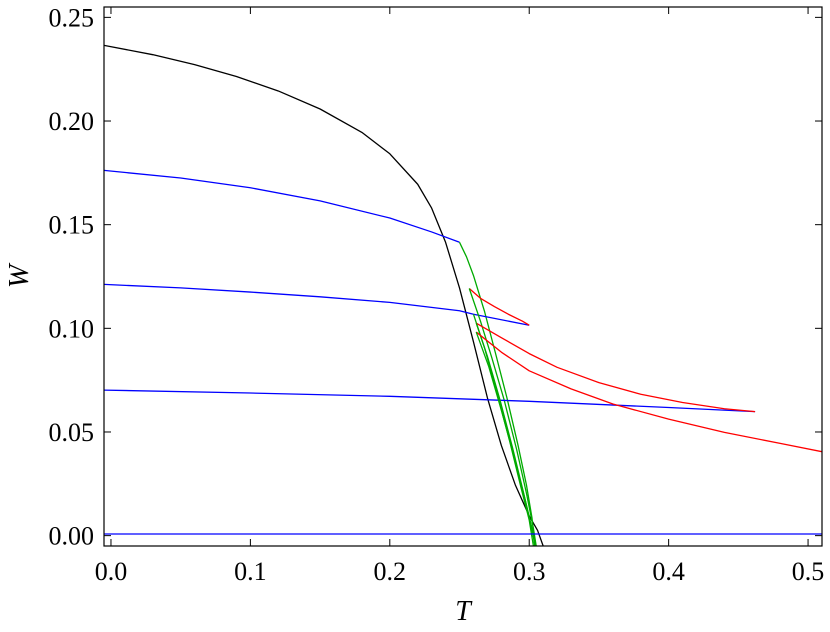 Image resolution: width=830 pixels, height=632 pixels. Describe the element at coordinates (808, 571) in the screenshot. I see `x-tick-label: 0.5` at that location.